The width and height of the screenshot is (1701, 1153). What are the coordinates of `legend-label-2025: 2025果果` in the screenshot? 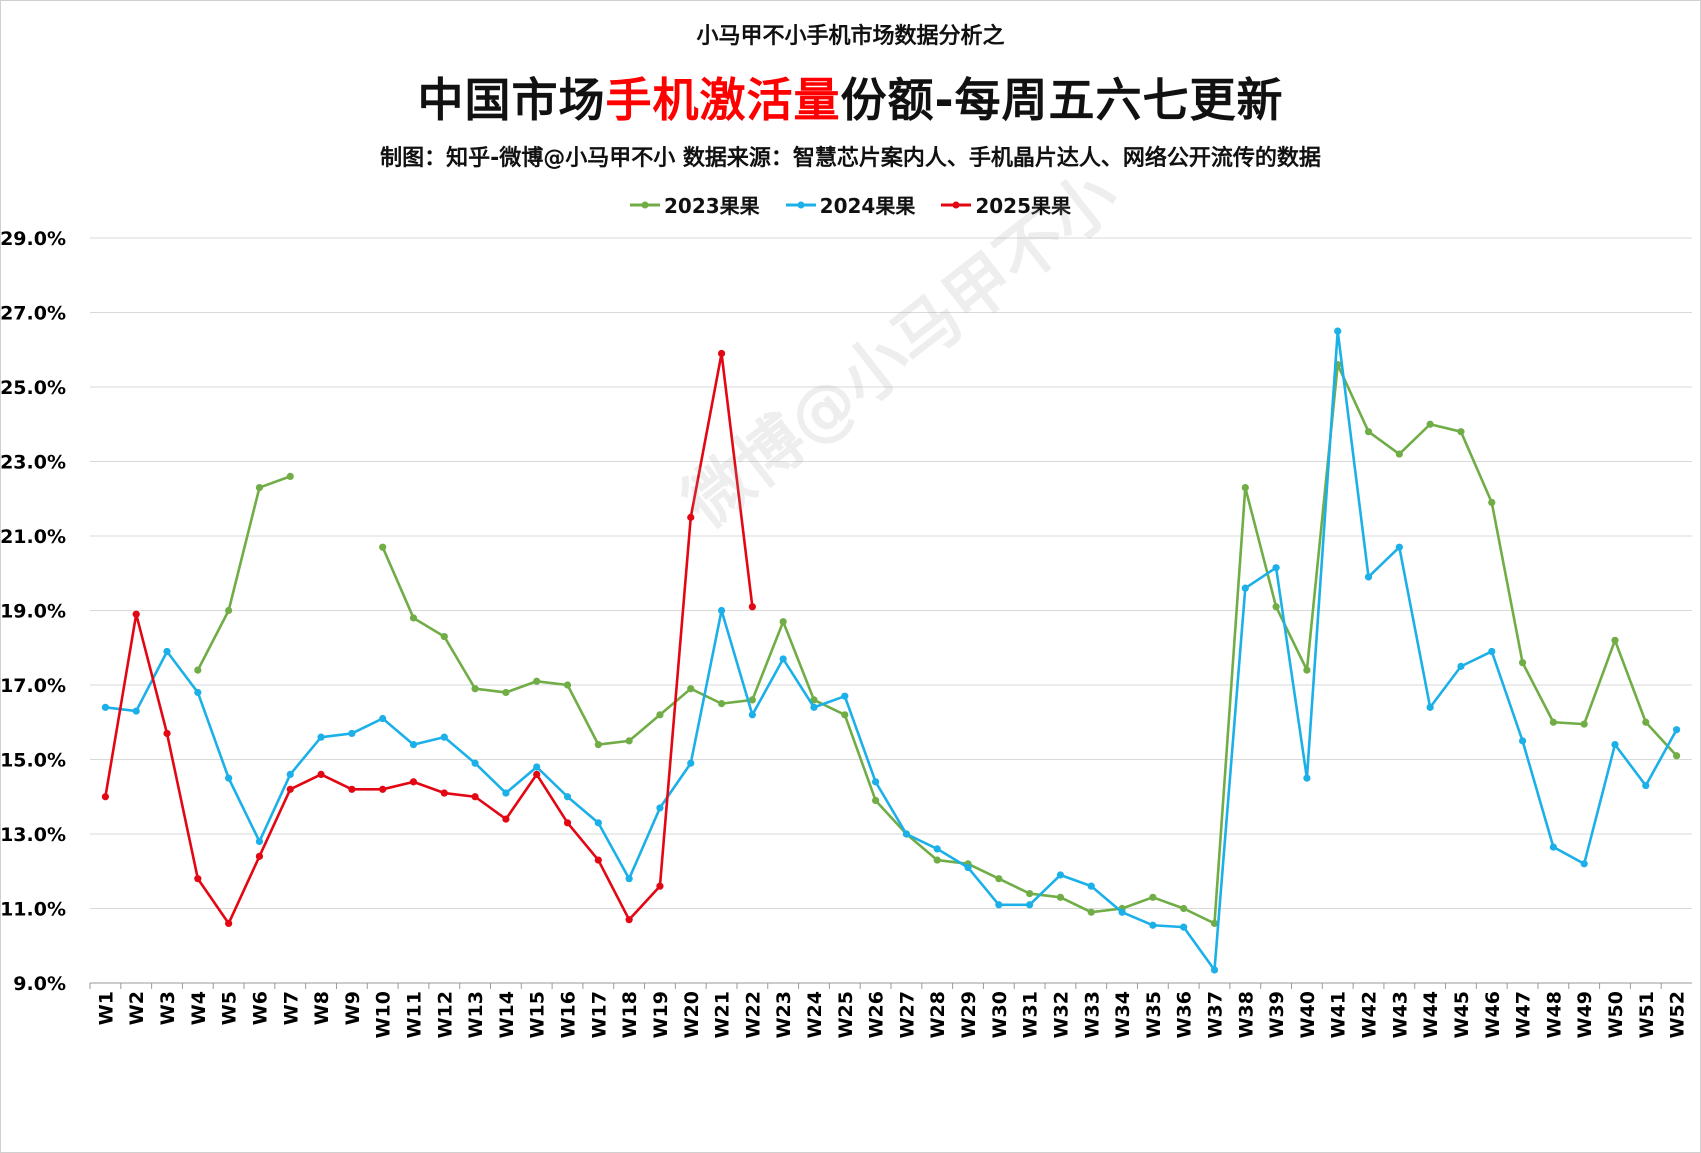 It's located at (1023, 206).